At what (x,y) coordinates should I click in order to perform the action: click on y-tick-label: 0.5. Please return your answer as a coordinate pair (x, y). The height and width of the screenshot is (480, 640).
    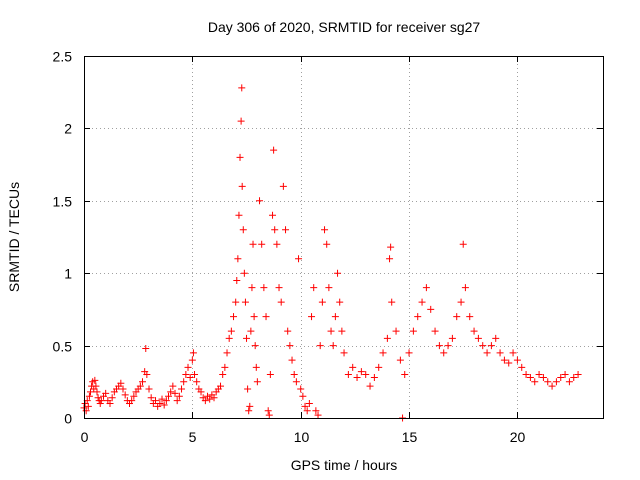
    Looking at the image, I should click on (63, 347).